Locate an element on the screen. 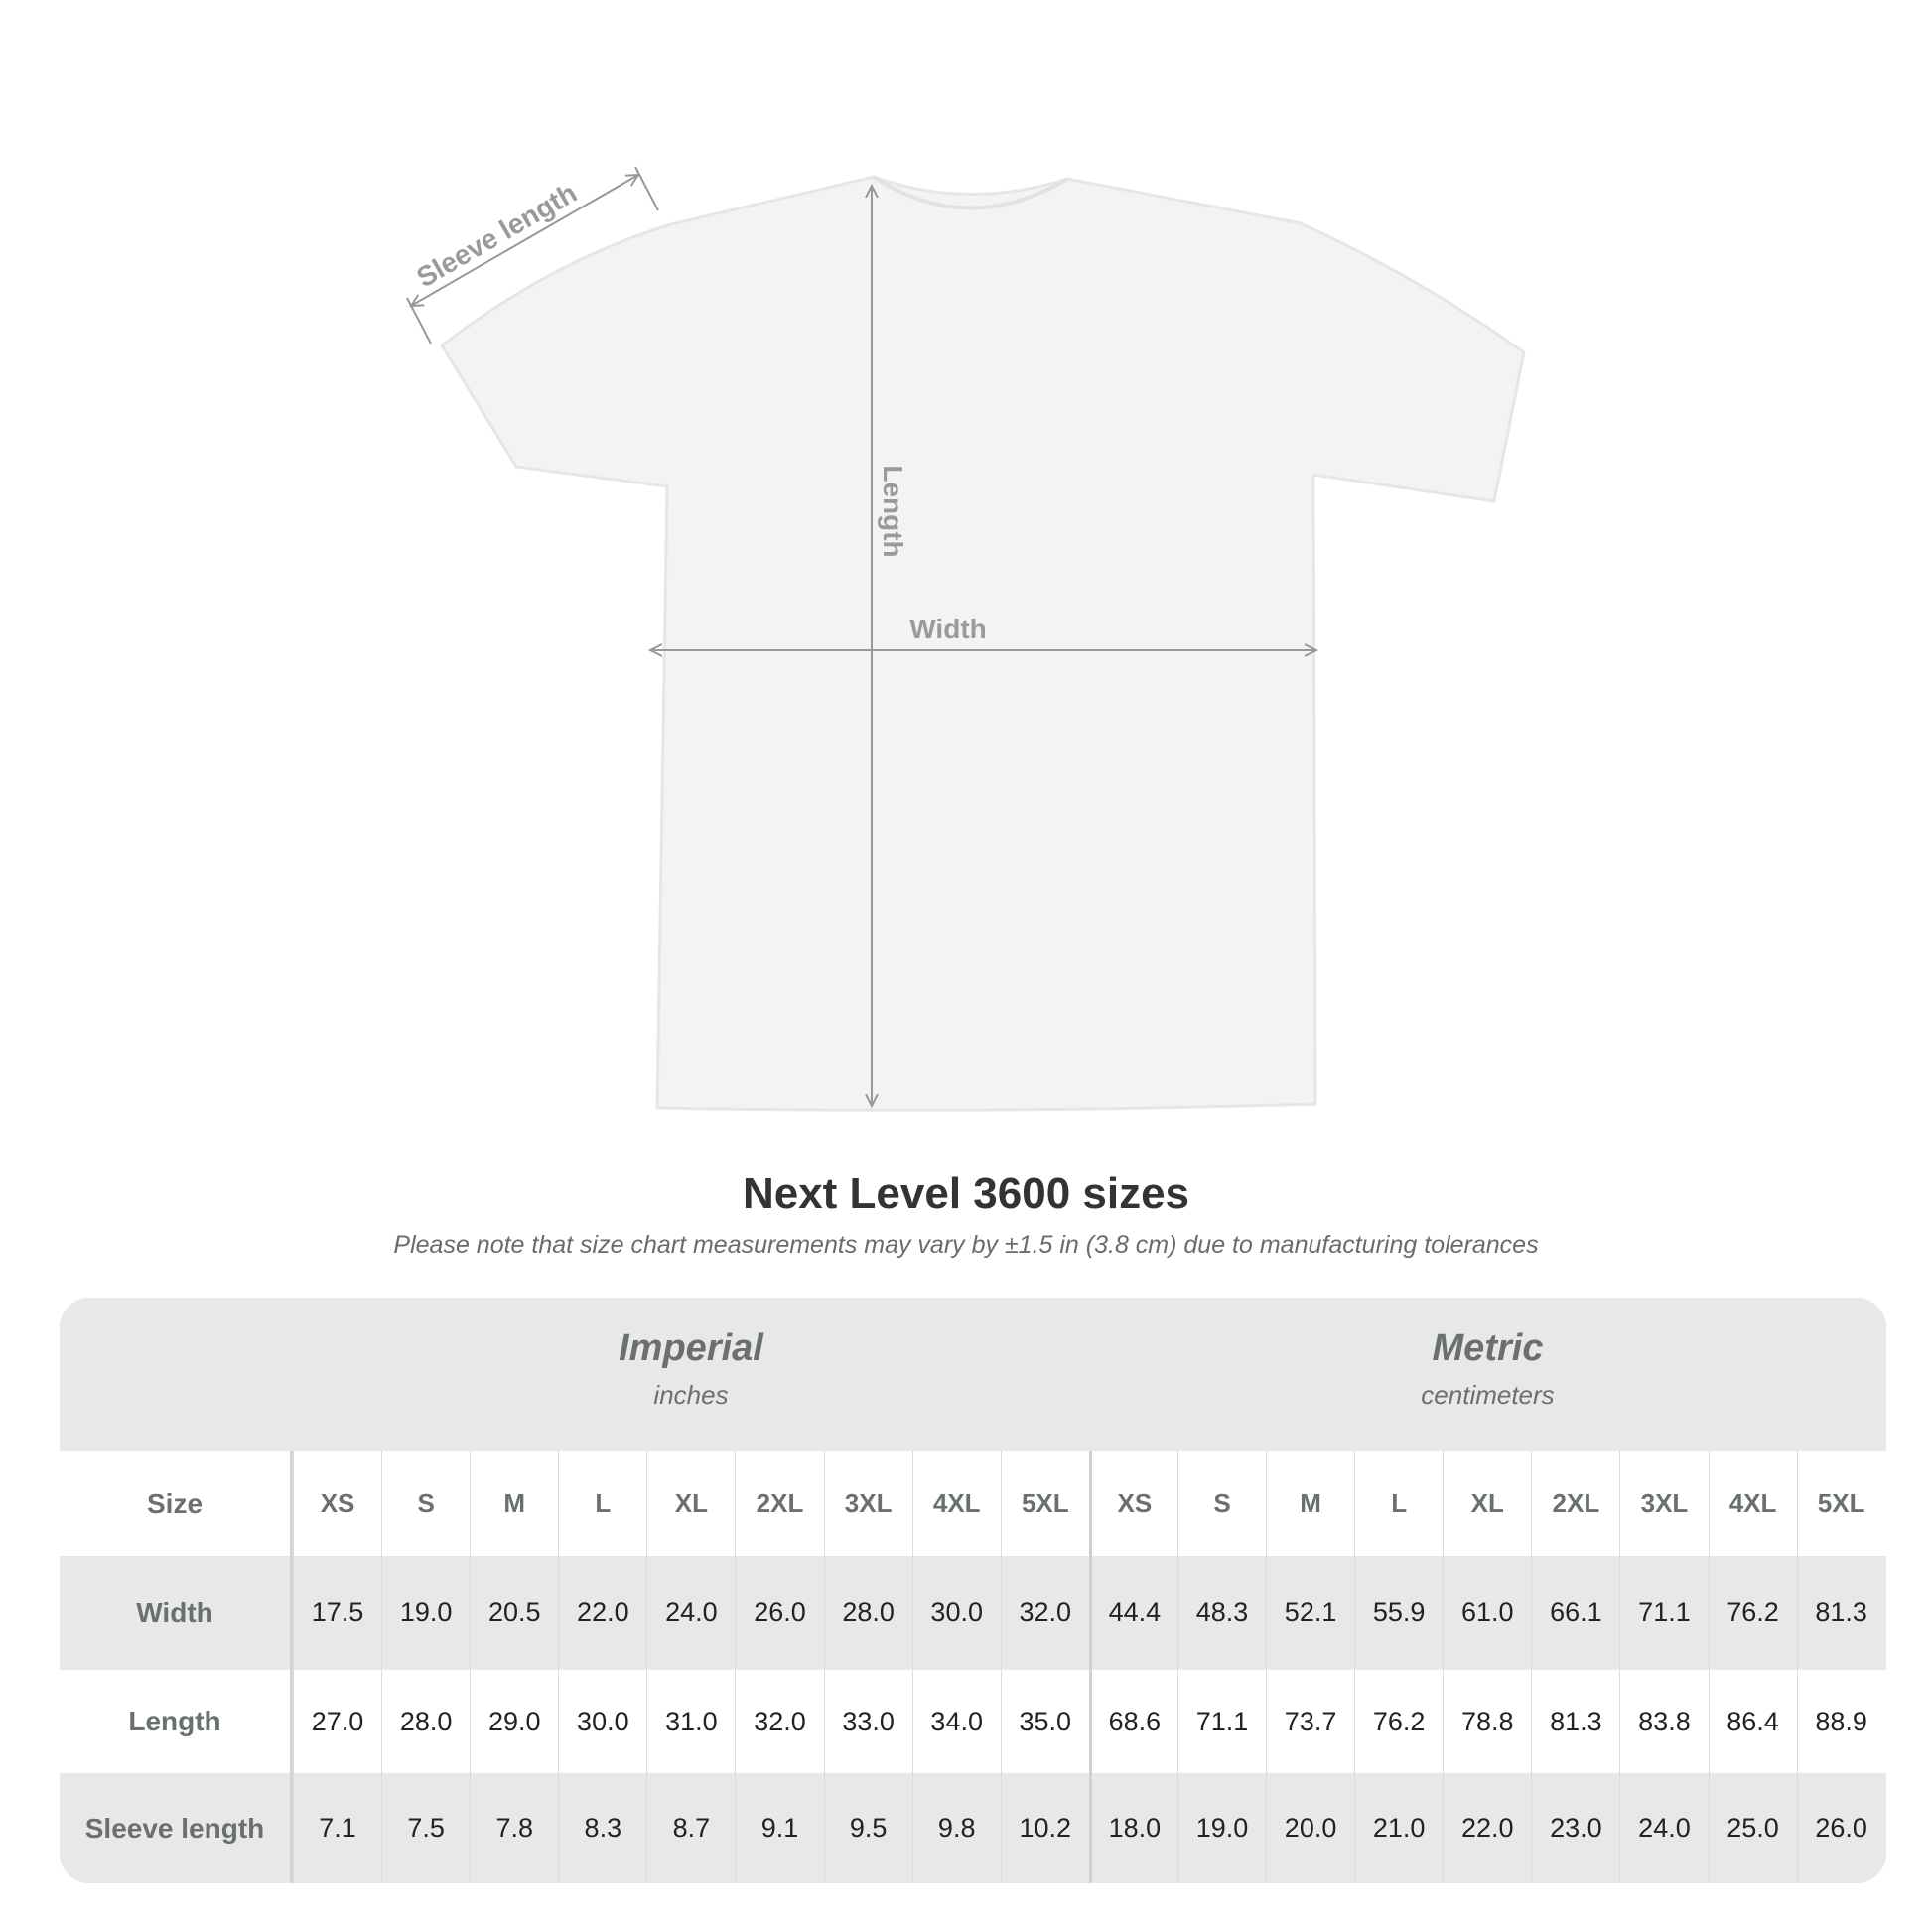 The width and height of the screenshot is (1932, 1932). metric-header: Metric centimeters is located at coordinates (1488, 1374).